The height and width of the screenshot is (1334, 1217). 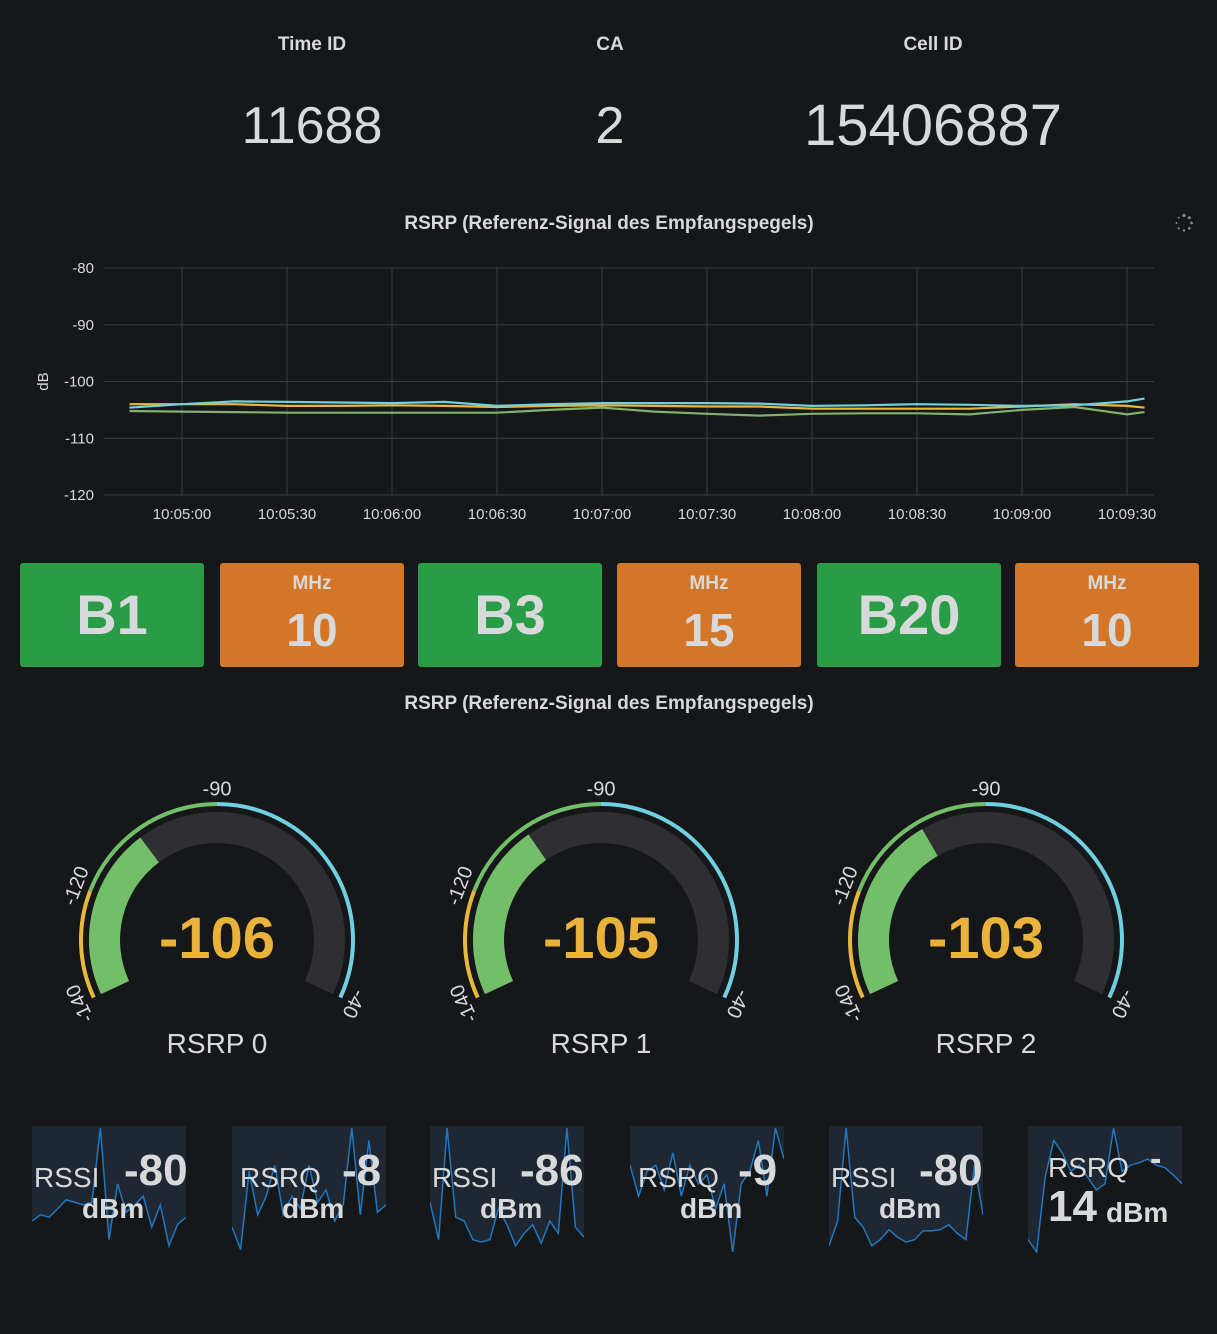 I want to click on y-axis-label: dB, so click(x=43, y=381).